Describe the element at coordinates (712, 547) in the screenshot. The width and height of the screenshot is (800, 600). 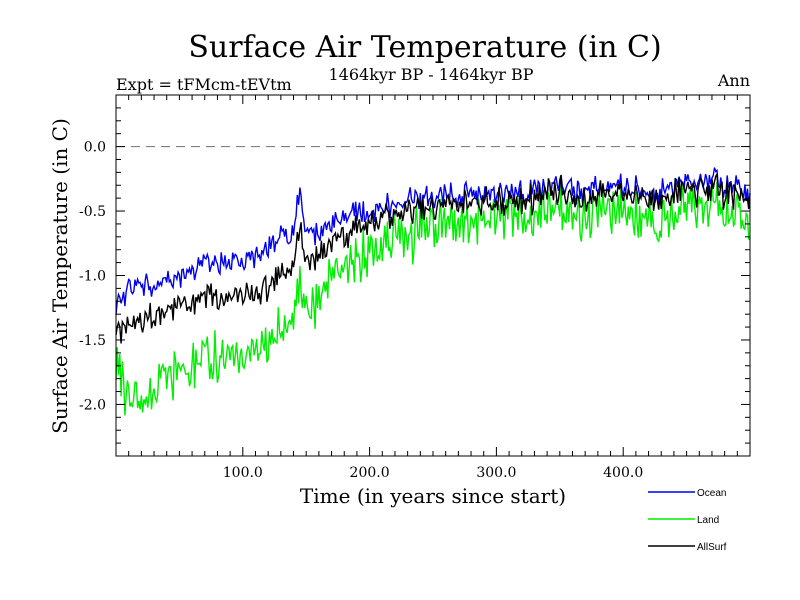
I see `legend-allsurf-label: AllSurf` at that location.